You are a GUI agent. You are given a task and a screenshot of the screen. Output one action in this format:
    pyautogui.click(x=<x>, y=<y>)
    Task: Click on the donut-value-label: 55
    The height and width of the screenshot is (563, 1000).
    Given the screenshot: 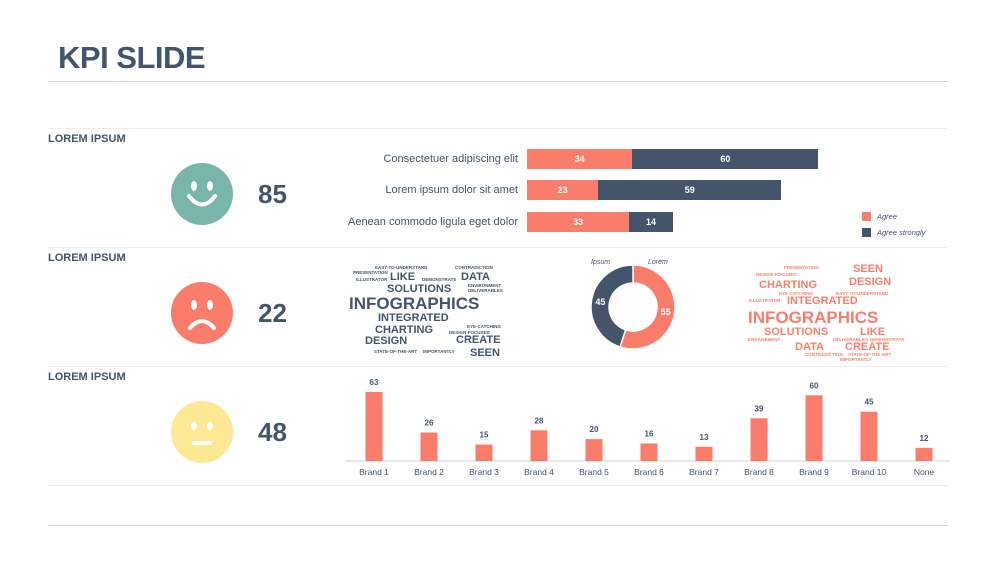 What is the action you would take?
    pyautogui.click(x=666, y=312)
    